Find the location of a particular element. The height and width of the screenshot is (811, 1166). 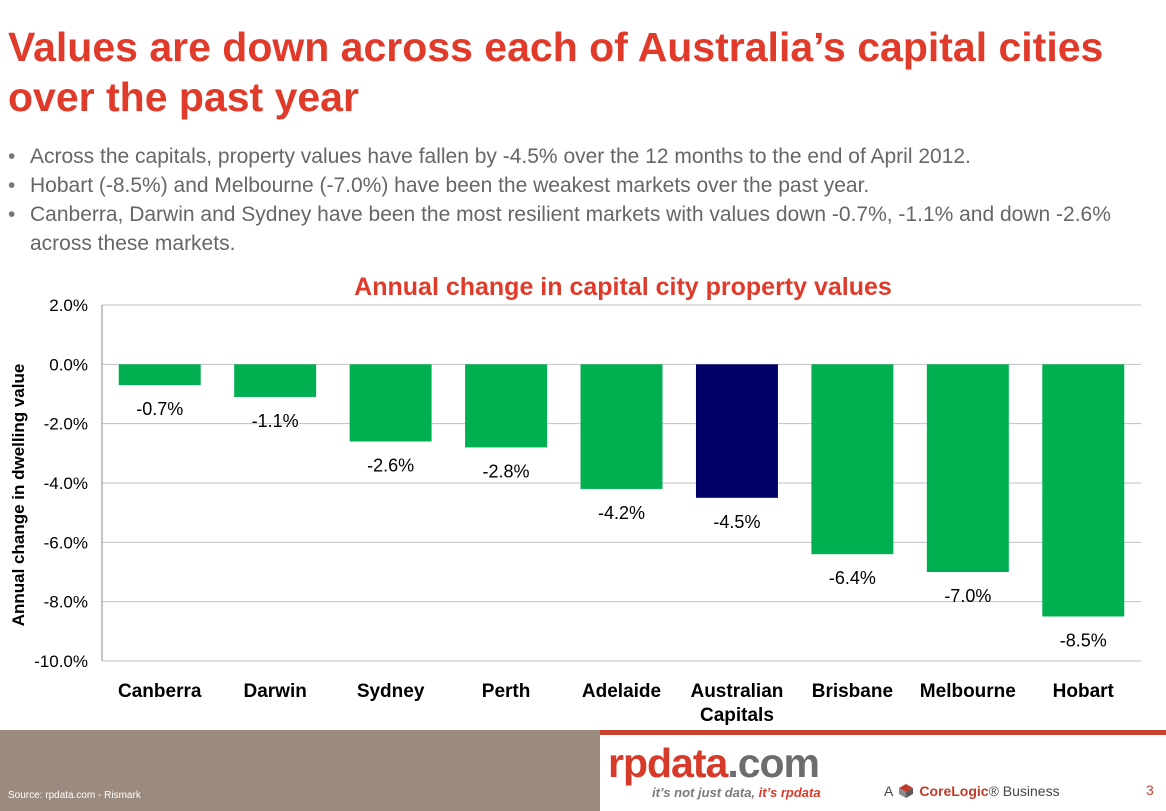

corelogic-cube-icon is located at coordinates (906, 791).